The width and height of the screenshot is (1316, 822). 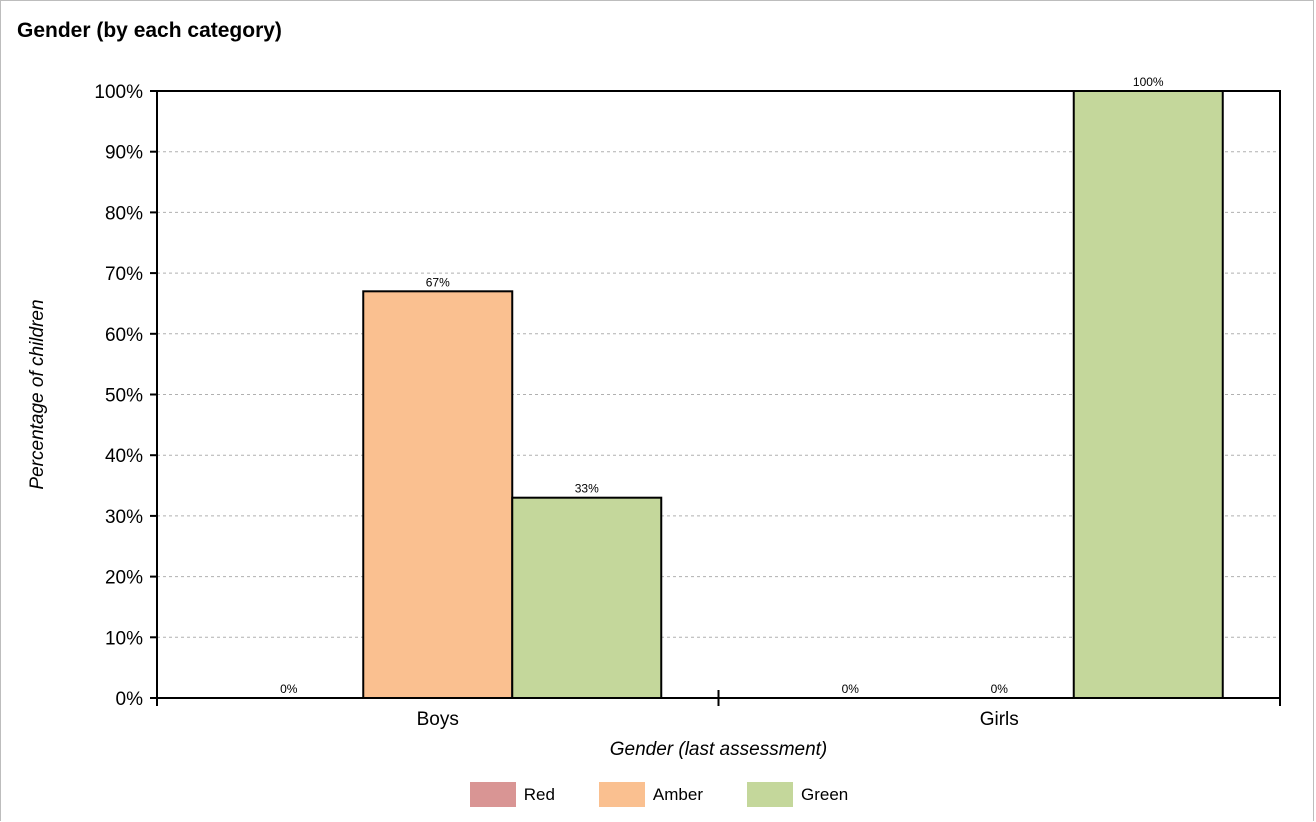 What do you see at coordinates (797, 794) in the screenshot?
I see `legend-item-green: Green` at bounding box center [797, 794].